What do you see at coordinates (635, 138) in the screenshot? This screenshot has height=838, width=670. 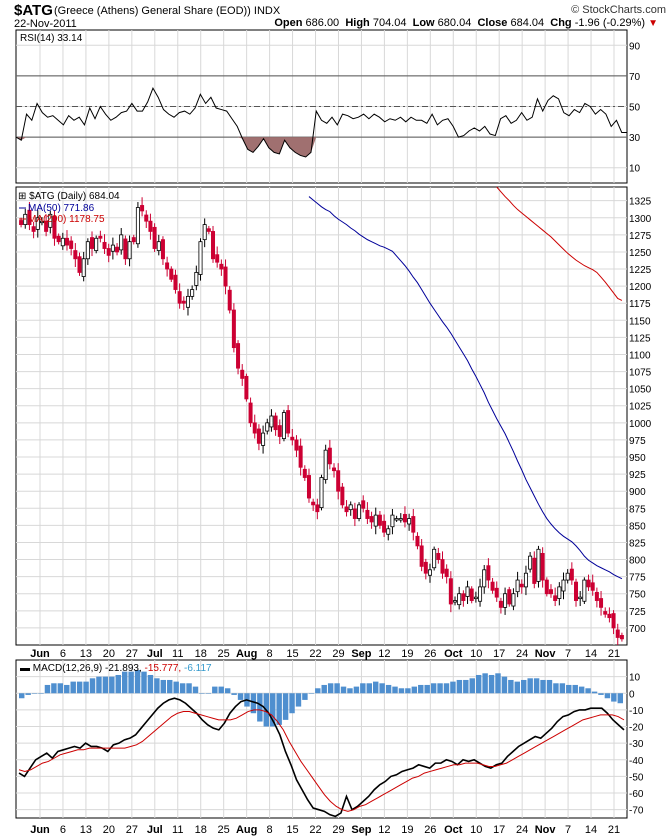 I see `rsi-ytick-label: 30` at bounding box center [635, 138].